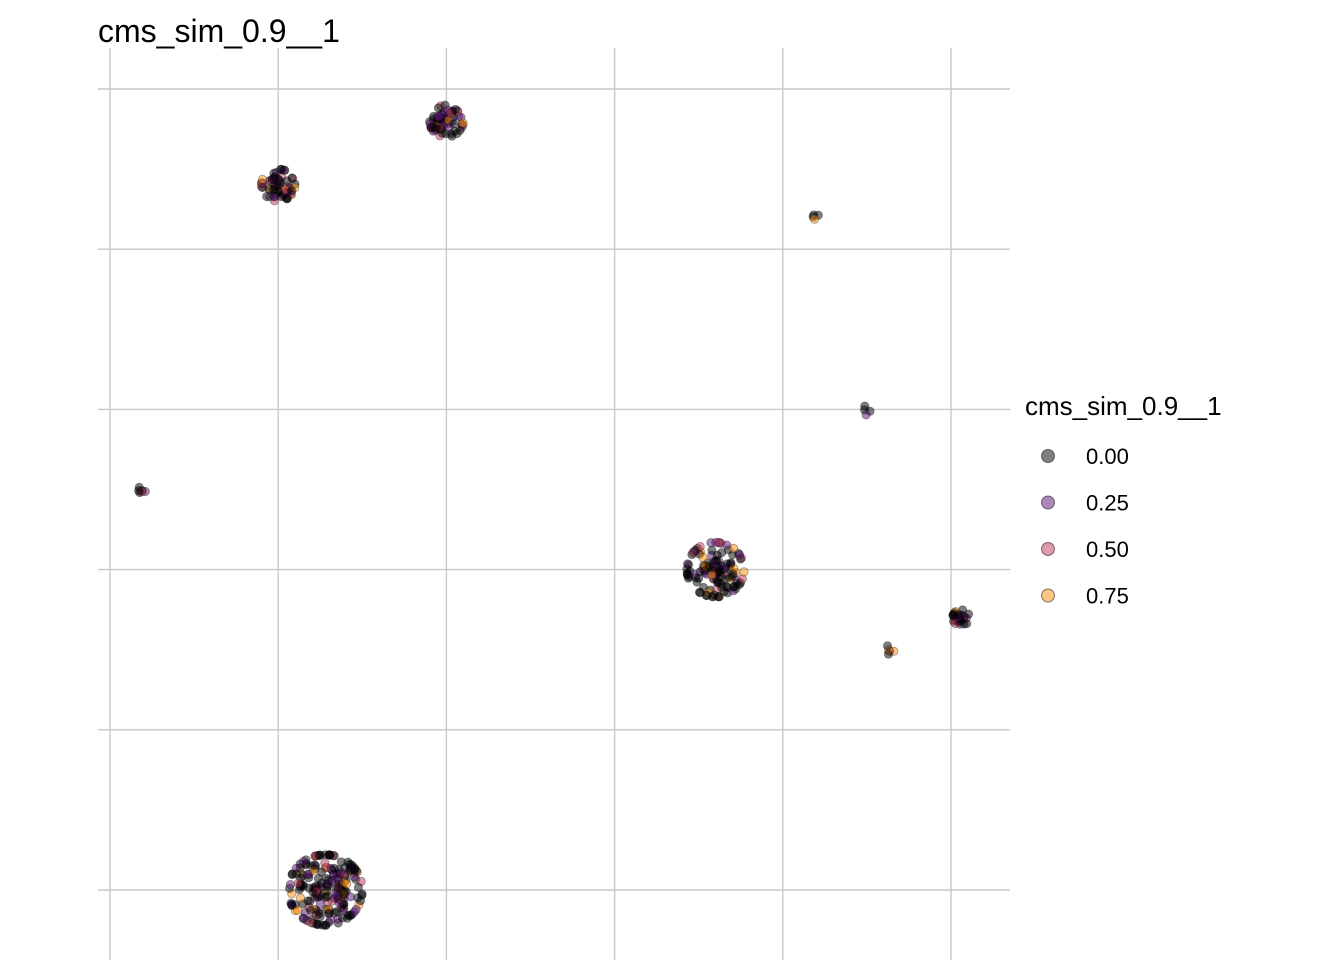 This screenshot has width=1344, height=960. Describe the element at coordinates (219, 31) in the screenshot. I see `chart-title: cms_sim_0.9__1` at that location.